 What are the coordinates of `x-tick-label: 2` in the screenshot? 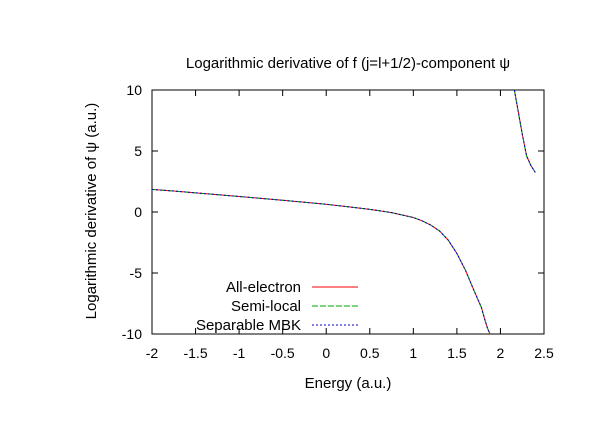 It's located at (501, 353).